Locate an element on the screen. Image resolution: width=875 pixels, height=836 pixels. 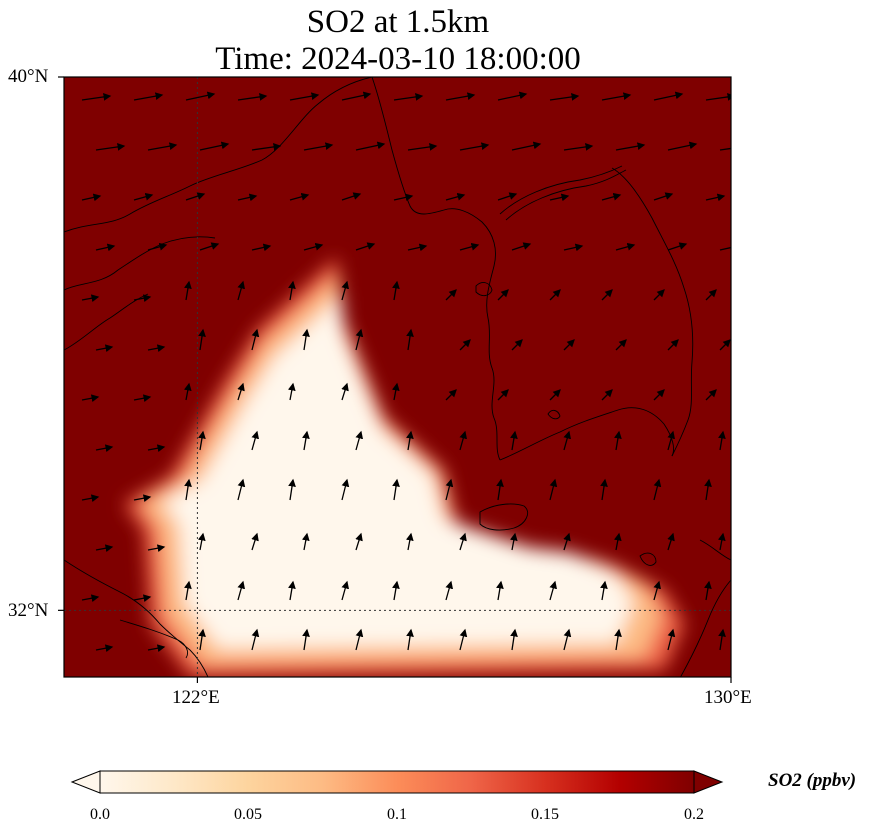
colorbar-extend-max is located at coordinates (708, 782).